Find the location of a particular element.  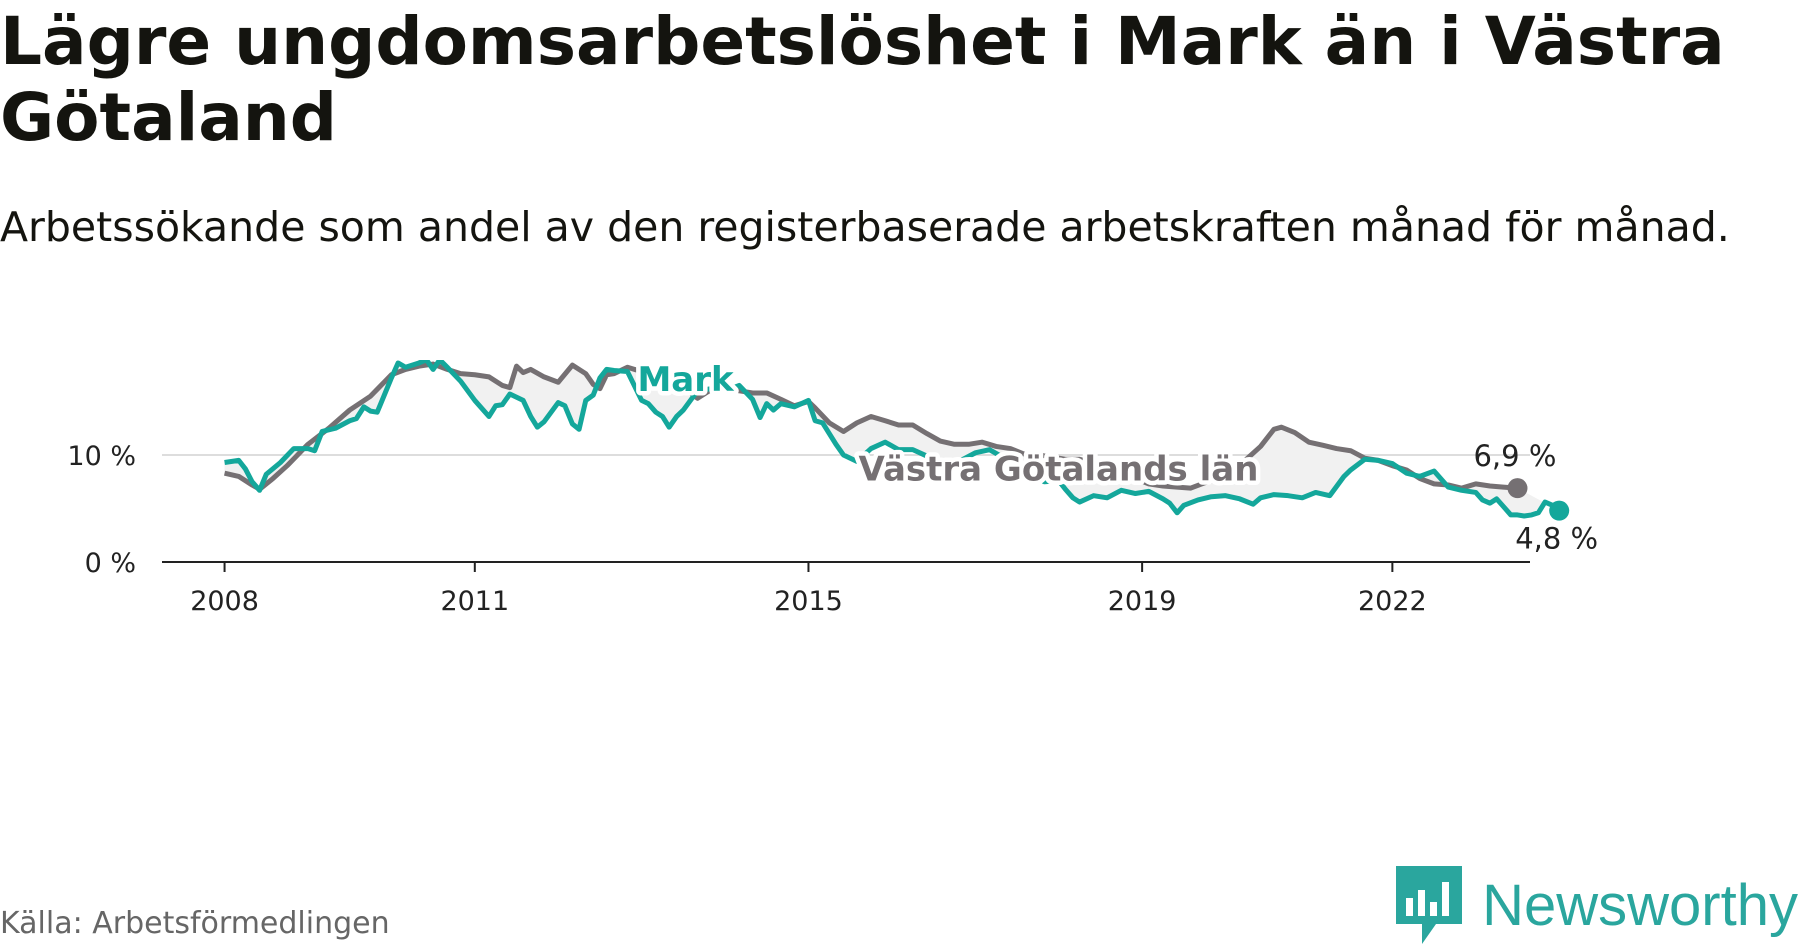

mark-series-label: Mark is located at coordinates (686, 380).